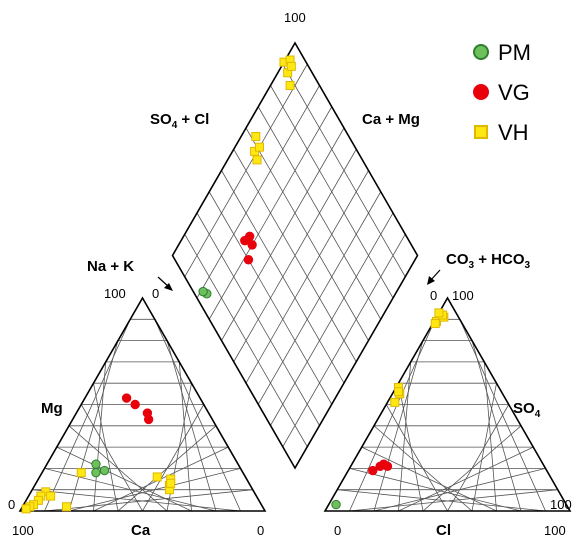  What do you see at coordinates (481, 52) in the screenshot?
I see `legend-marker-pm` at bounding box center [481, 52].